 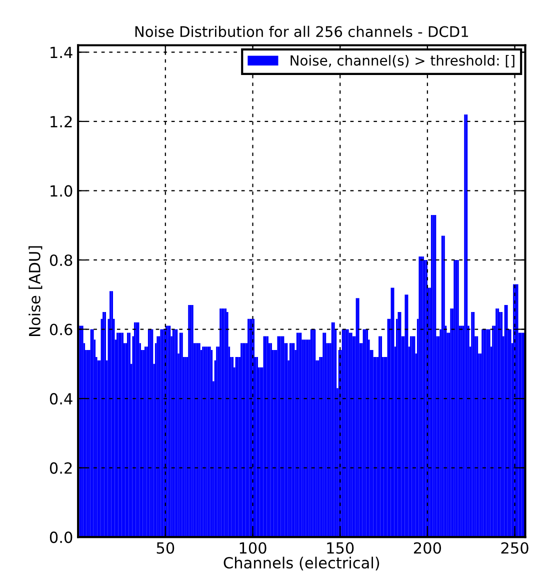 I want to click on y-tick-label: 1.4, so click(x=61, y=52).